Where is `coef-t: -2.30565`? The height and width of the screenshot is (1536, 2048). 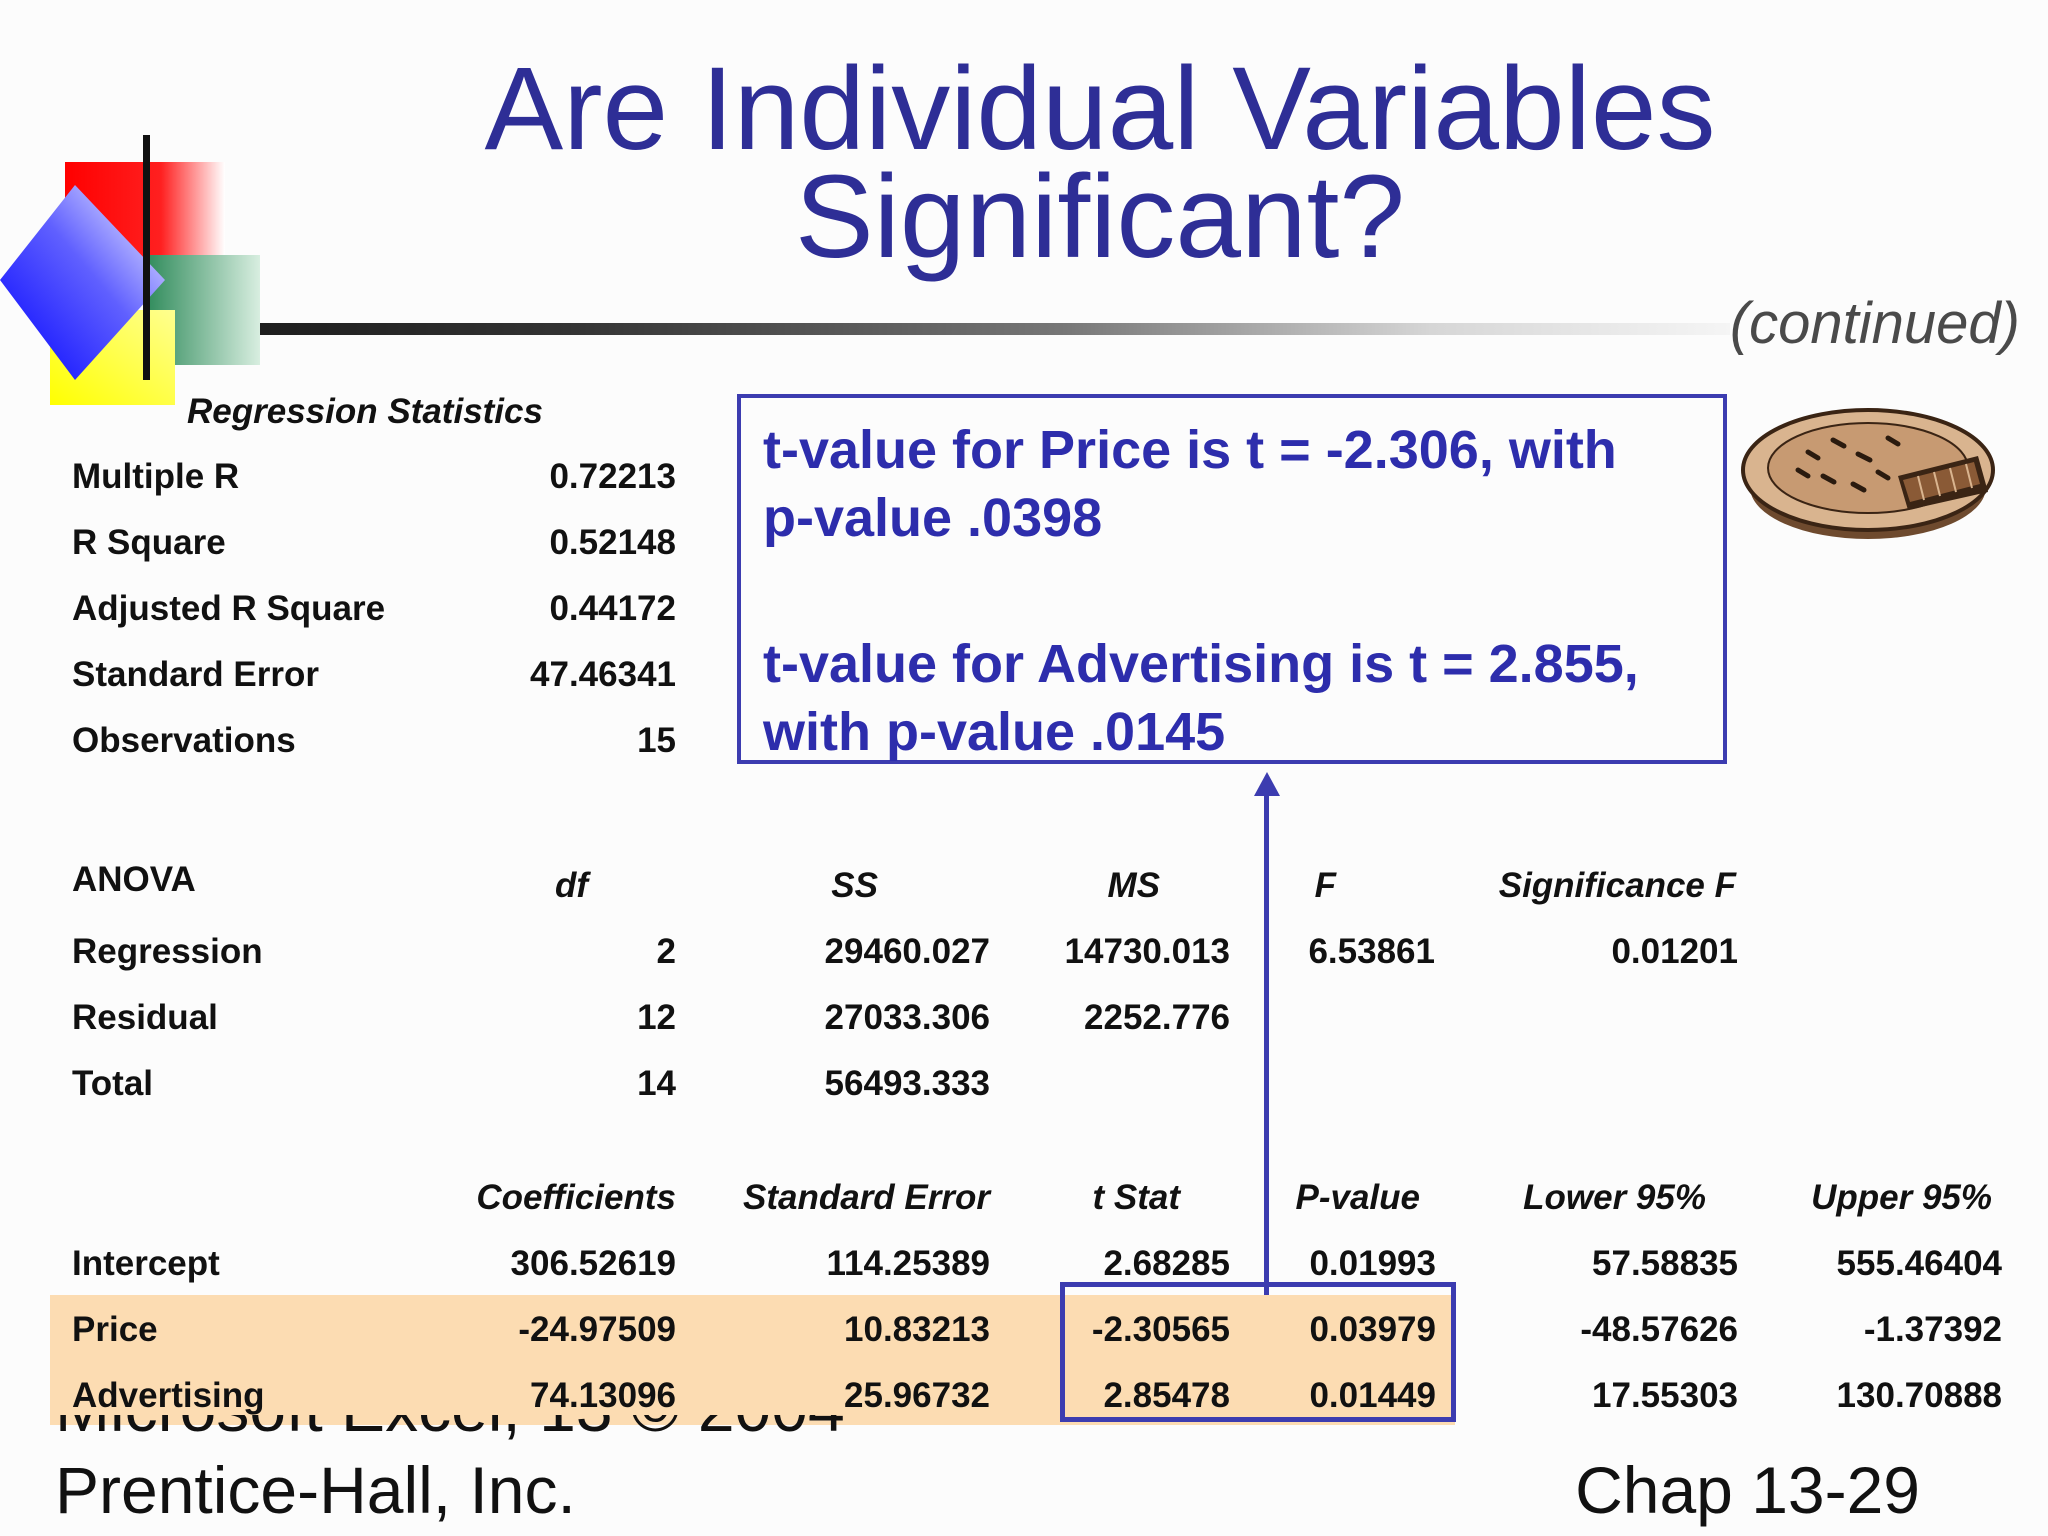
coef-t: -2.30565 is located at coordinates (1160, 1329).